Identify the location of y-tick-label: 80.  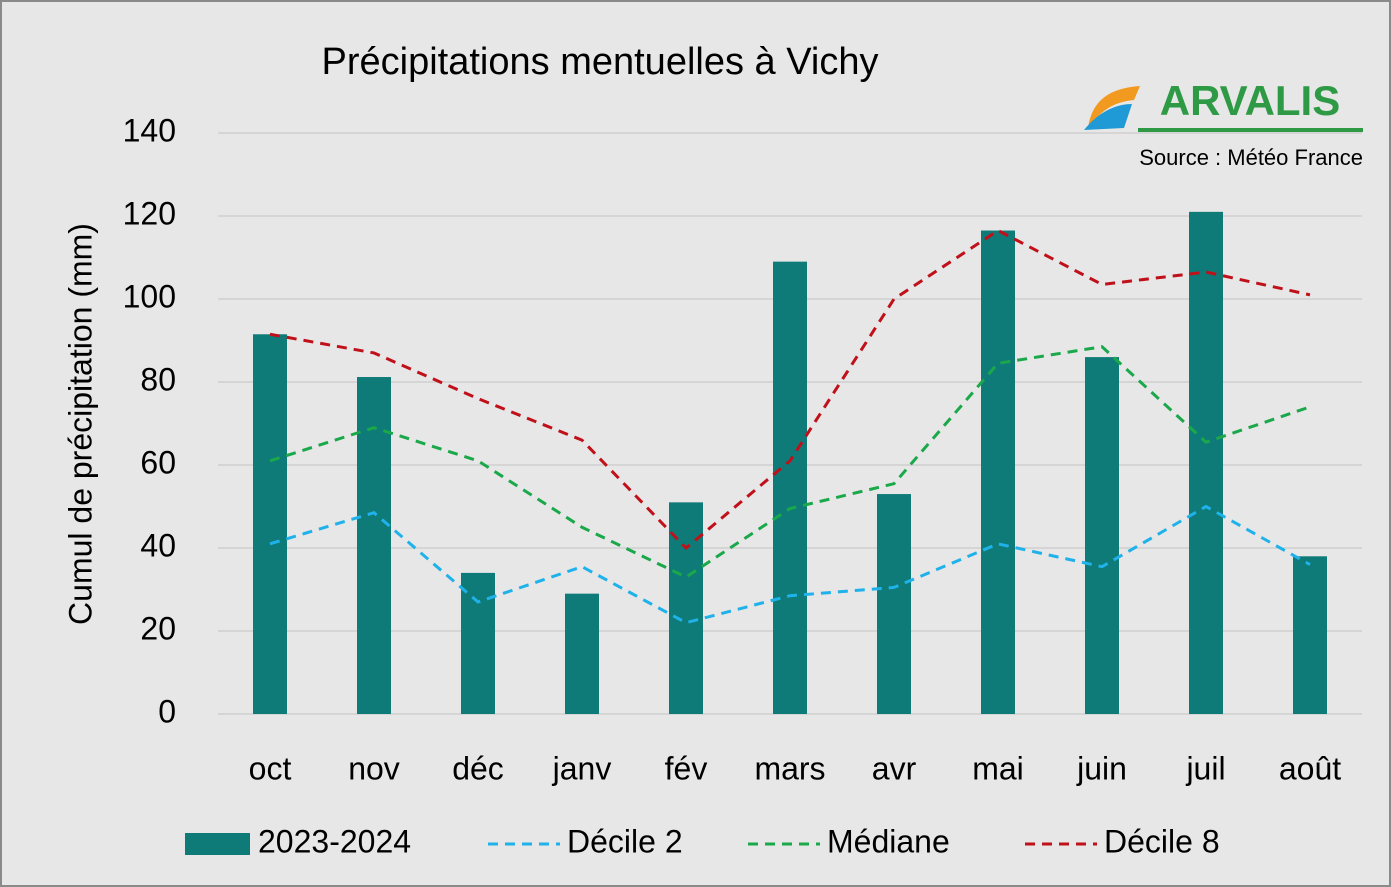
(158, 379).